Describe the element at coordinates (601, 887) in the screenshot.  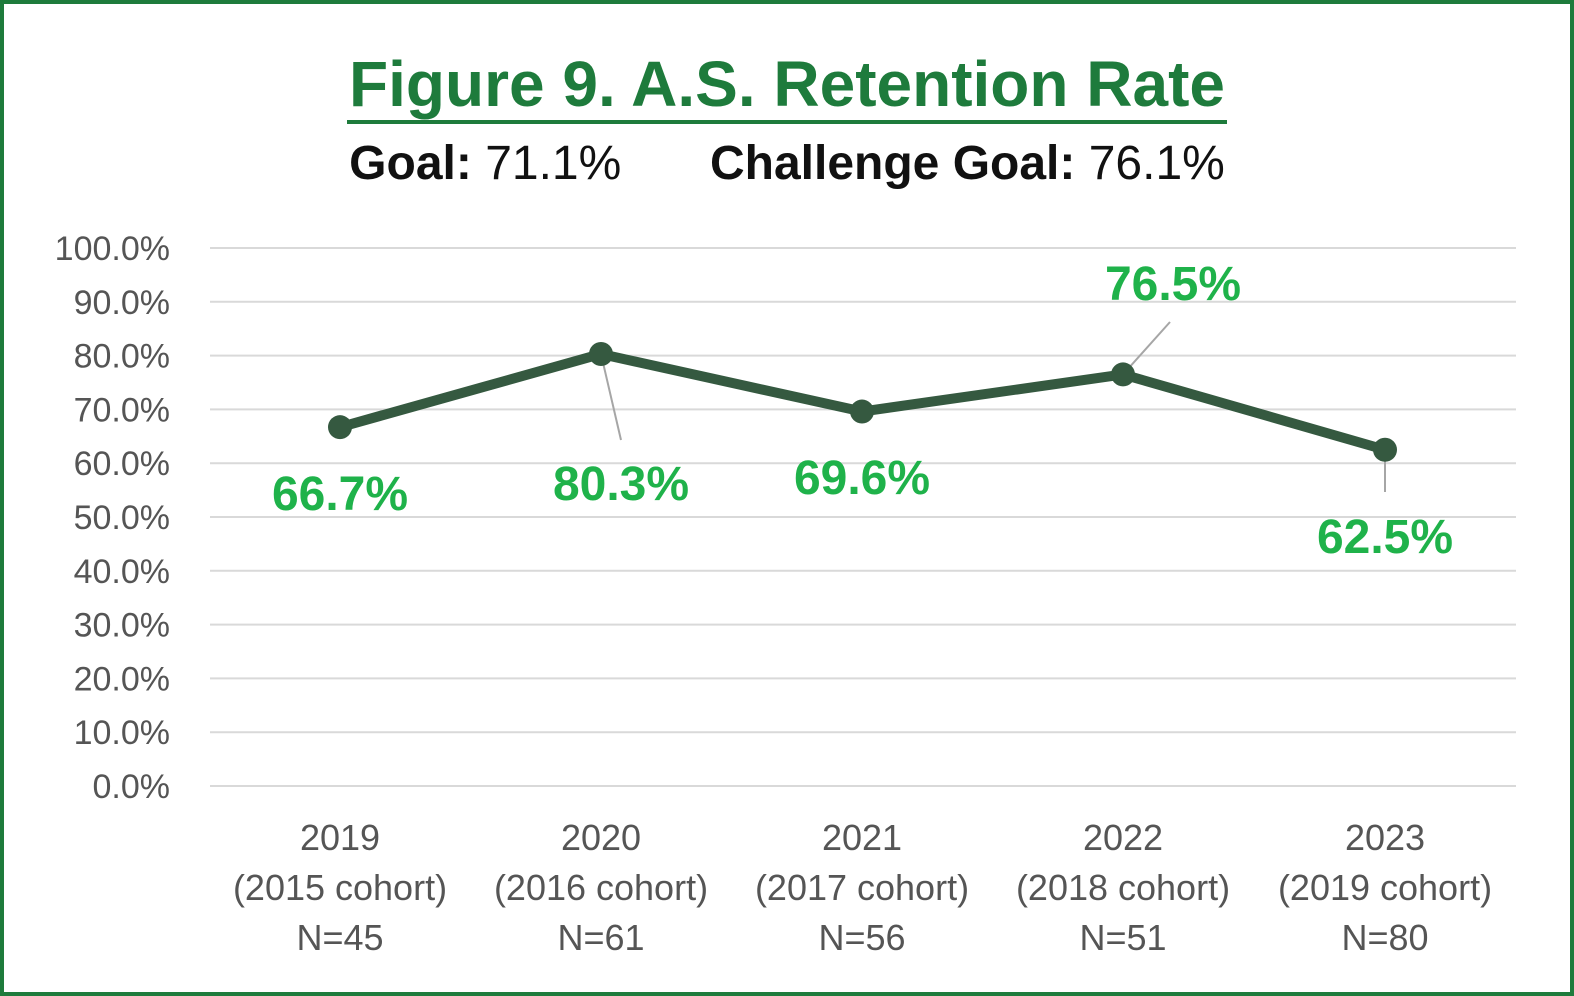
I see `x-tick-label: (2016 cohort)` at that location.